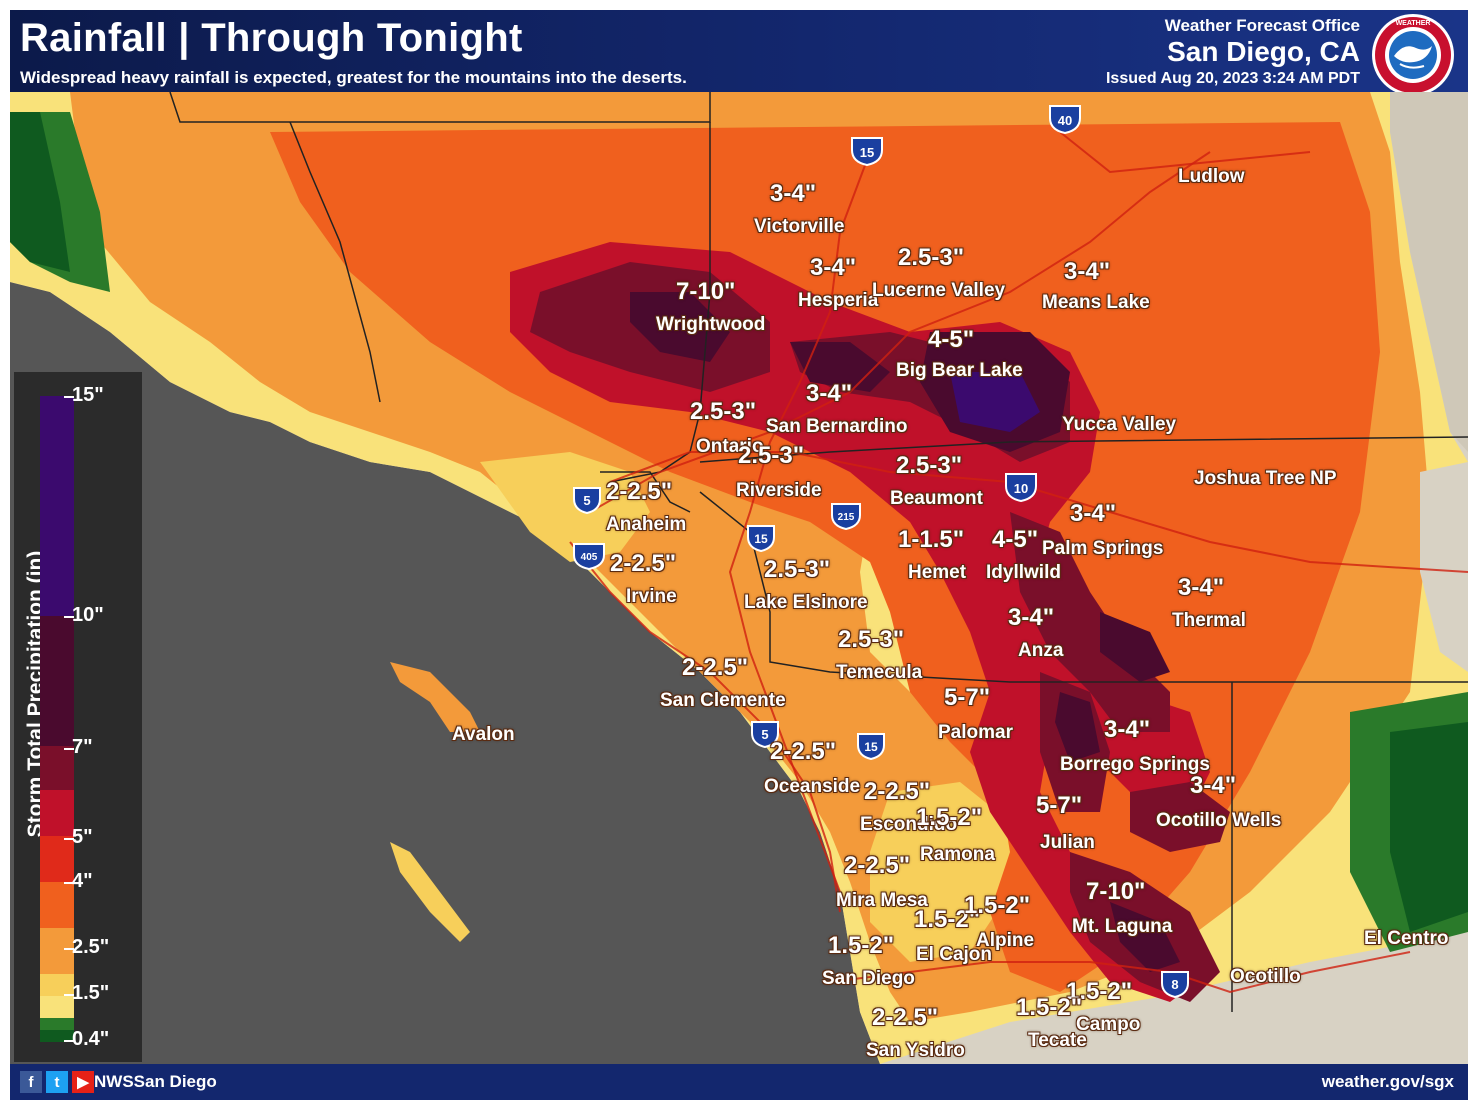 This screenshot has width=1483, height=1110. What do you see at coordinates (1023, 572) in the screenshot?
I see `place-label: Idyllwild` at bounding box center [1023, 572].